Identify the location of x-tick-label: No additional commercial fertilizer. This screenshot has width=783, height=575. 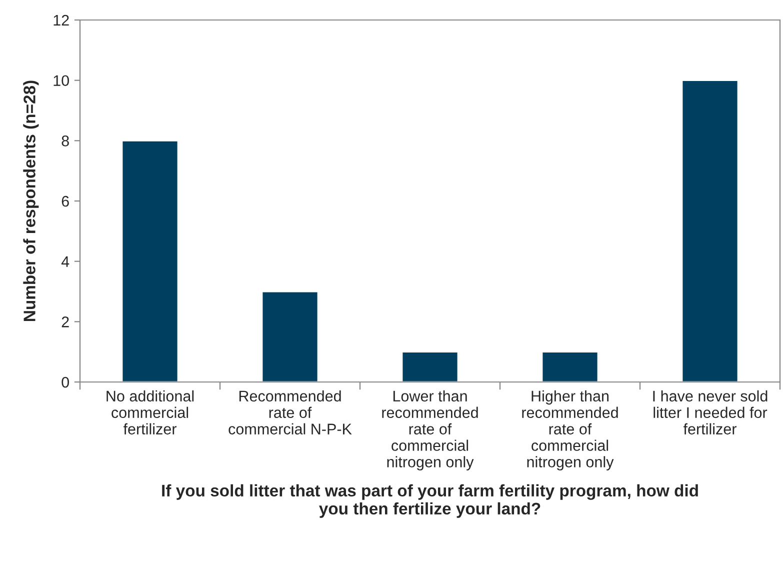
(150, 412).